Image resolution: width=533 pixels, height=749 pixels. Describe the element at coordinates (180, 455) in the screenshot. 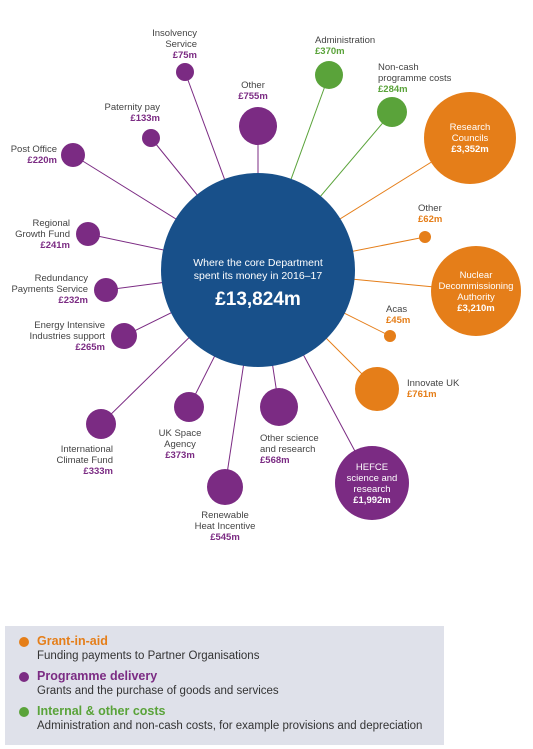

I see `uk-space-agency-value: £373m` at that location.